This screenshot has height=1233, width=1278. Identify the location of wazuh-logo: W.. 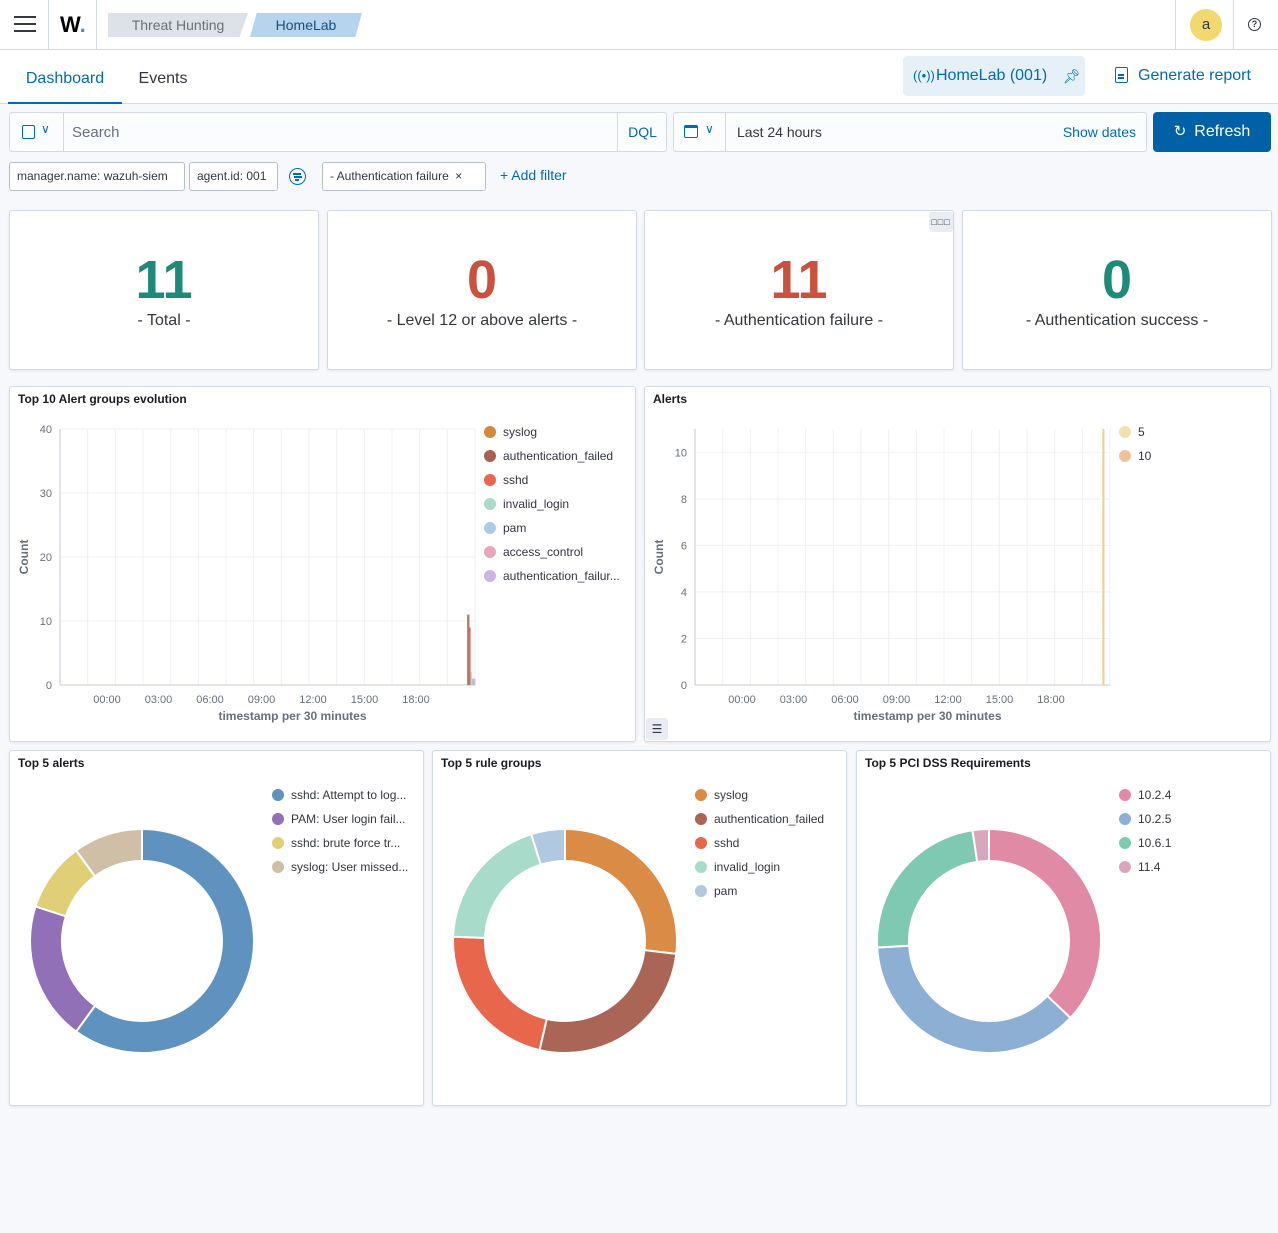
(73, 24).